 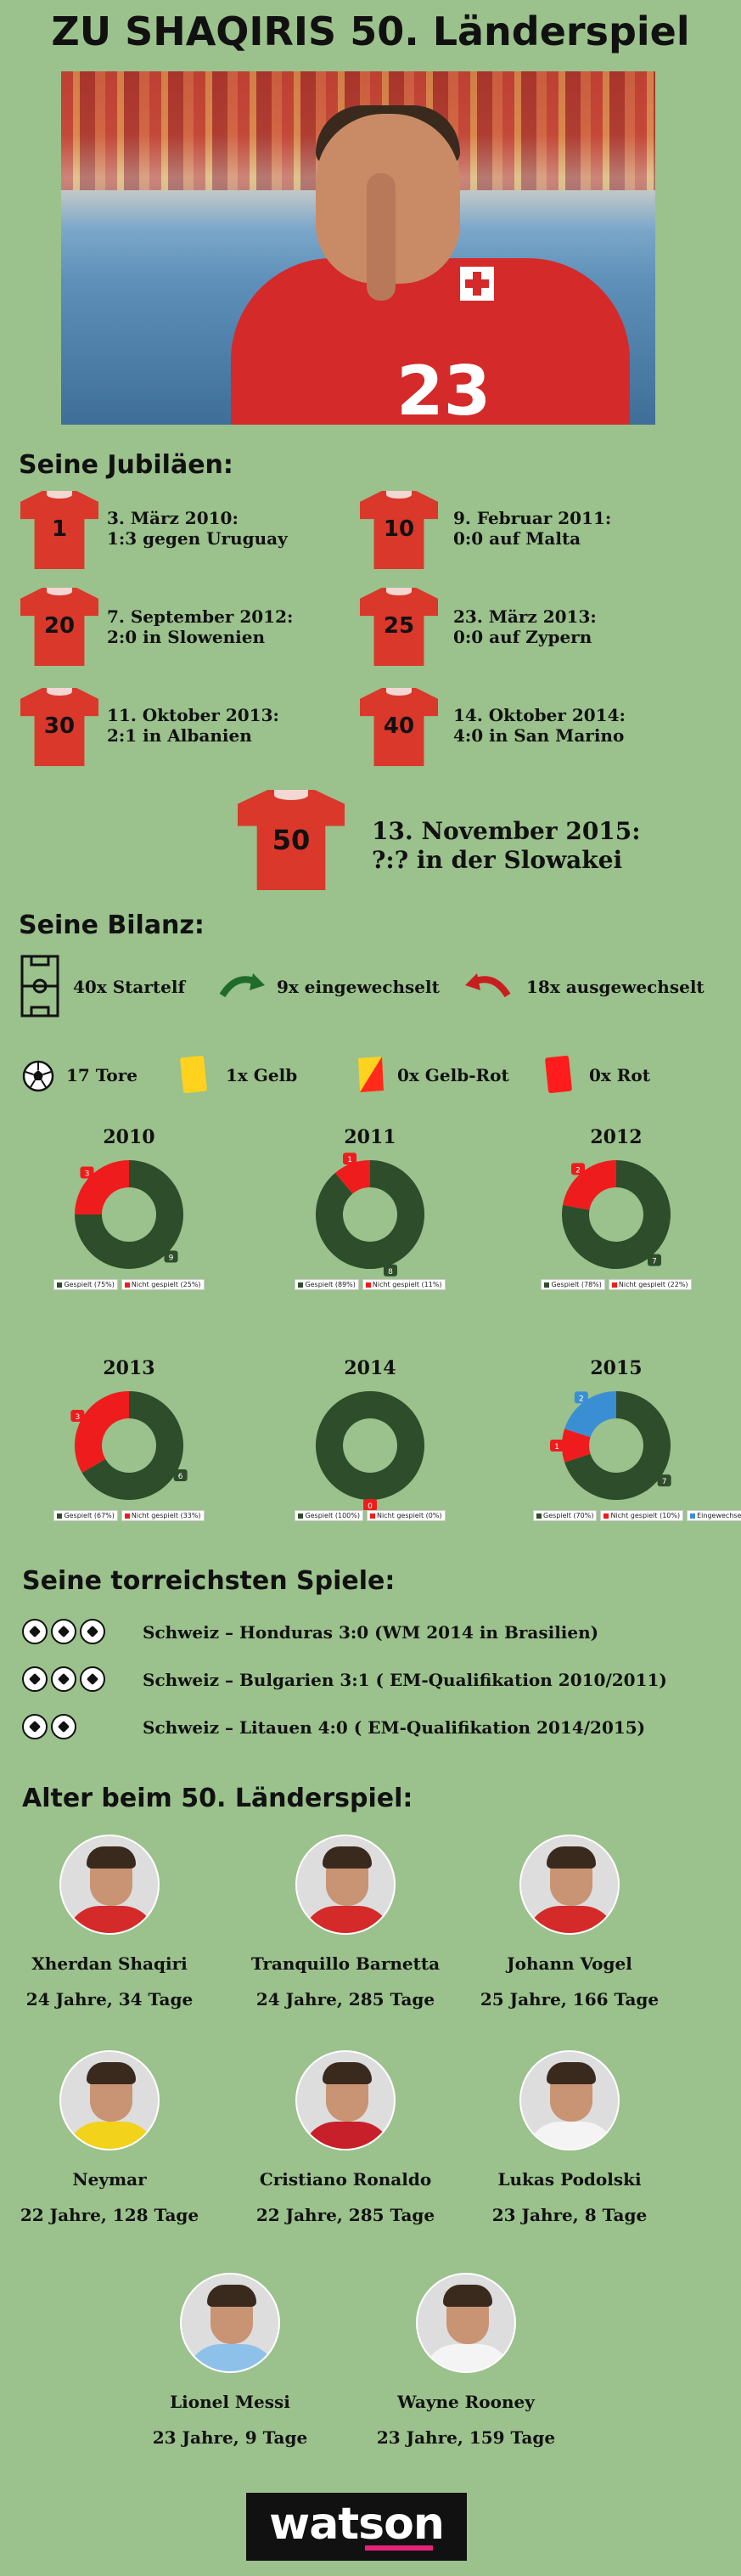 I want to click on donut-year-label: 2014, so click(x=370, y=1368).